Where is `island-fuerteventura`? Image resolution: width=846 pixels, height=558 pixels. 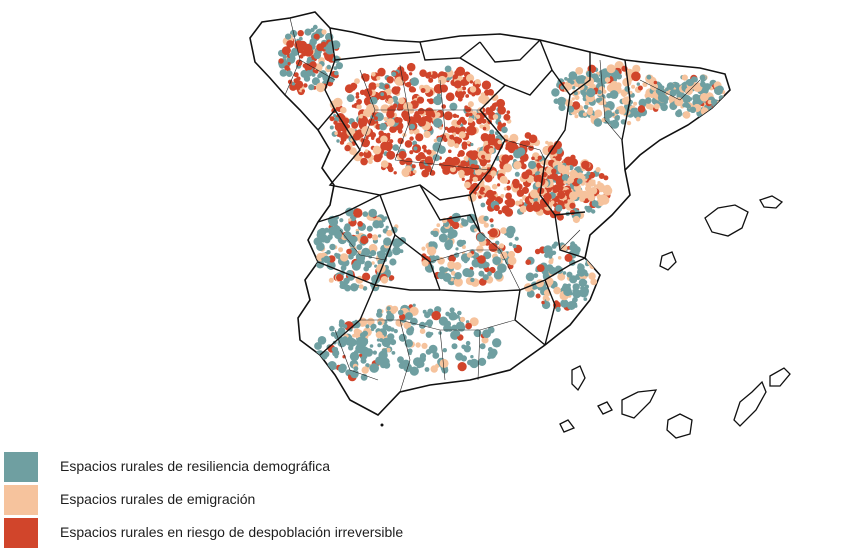
island-fuerteventura is located at coordinates (750, 403).